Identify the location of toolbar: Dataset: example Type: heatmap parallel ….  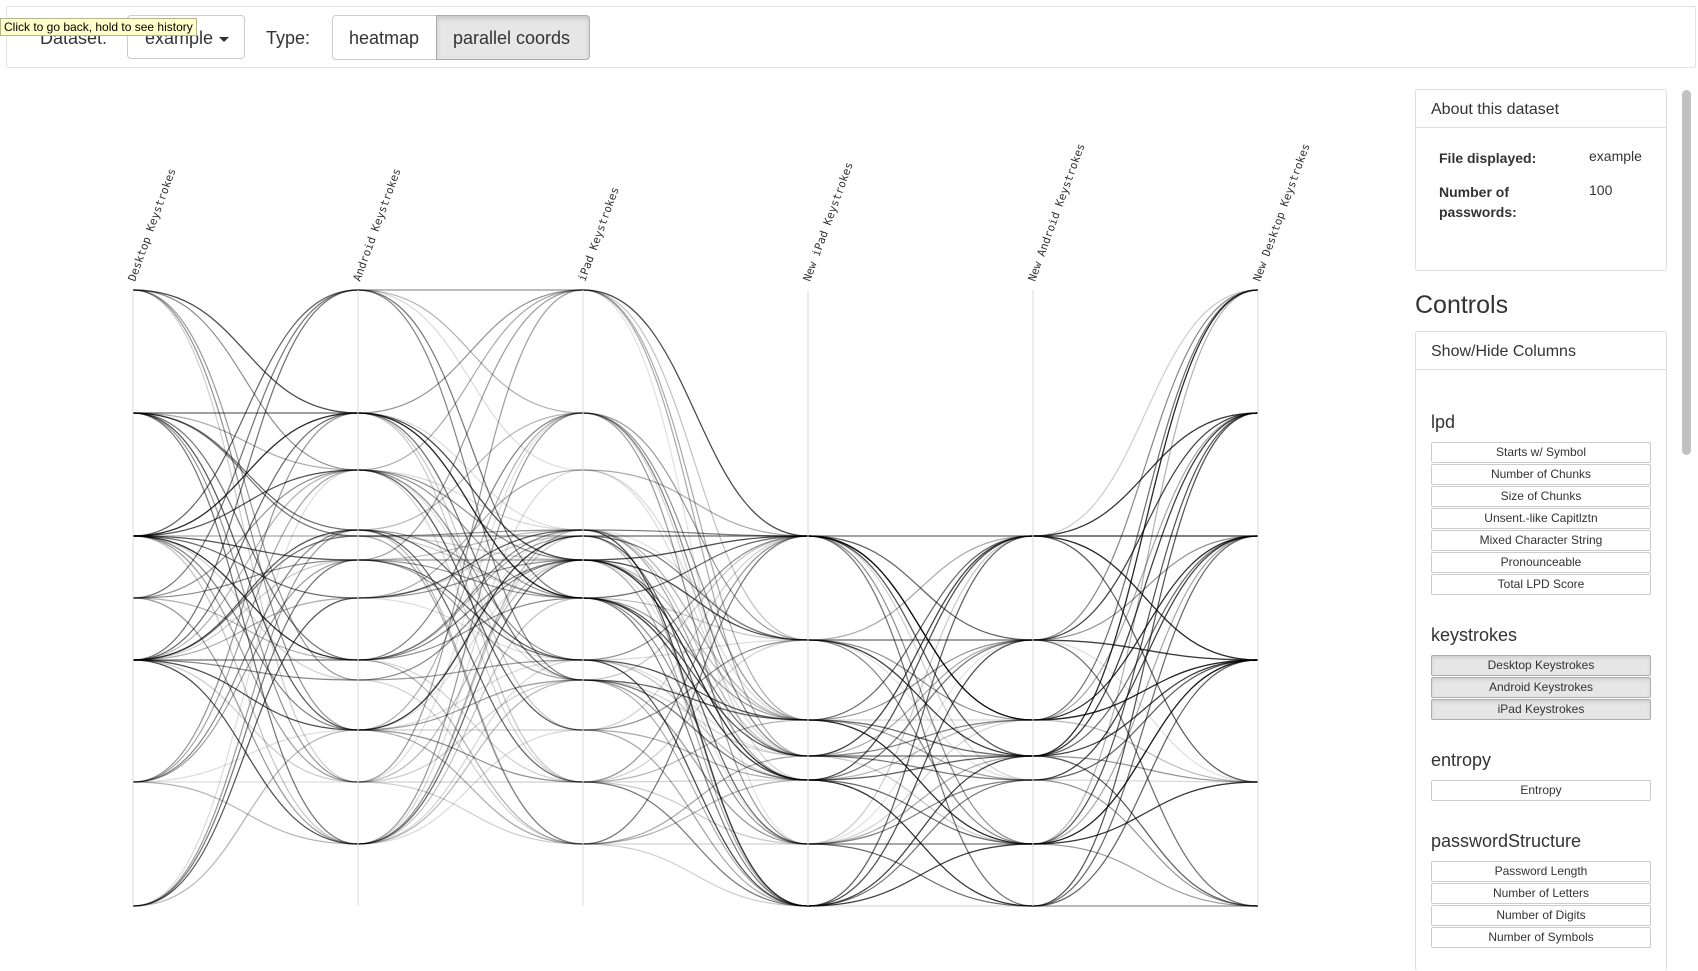
(851, 37).